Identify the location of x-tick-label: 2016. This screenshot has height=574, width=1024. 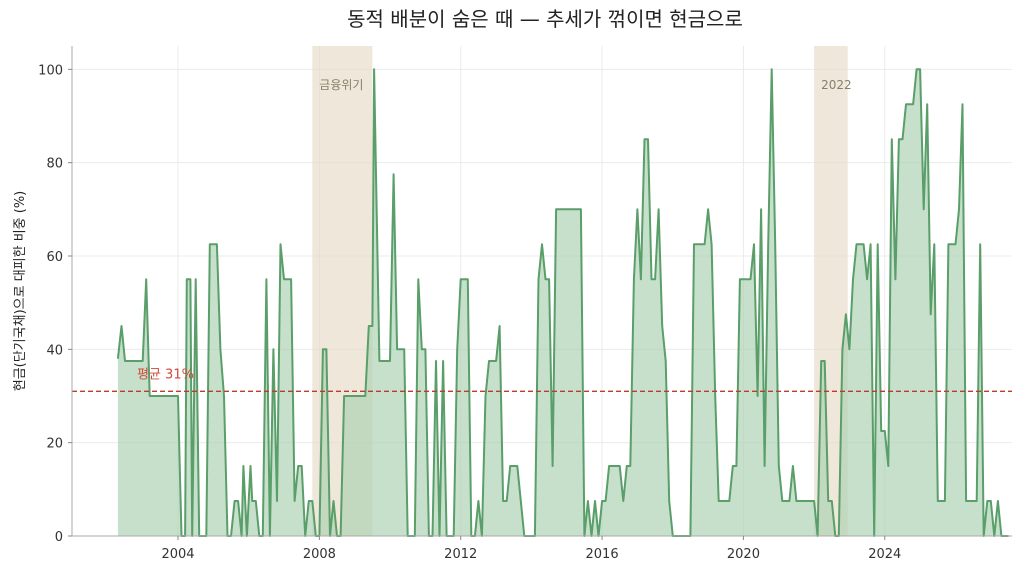
(602, 554).